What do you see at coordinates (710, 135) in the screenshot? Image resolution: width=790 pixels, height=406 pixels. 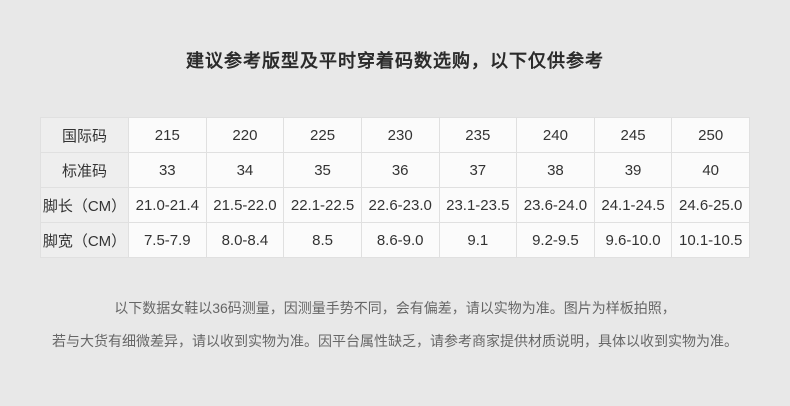 I see `size-cell: 250` at bounding box center [710, 135].